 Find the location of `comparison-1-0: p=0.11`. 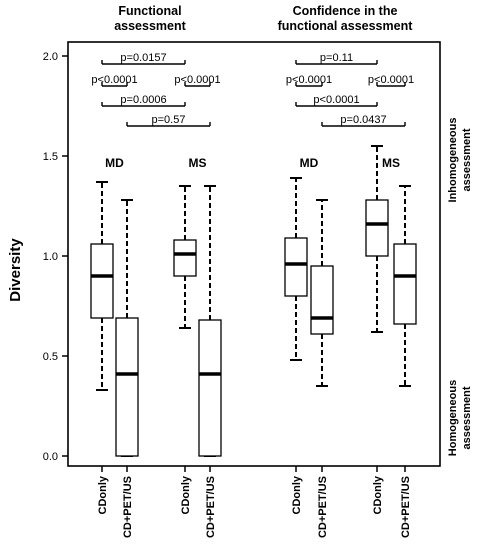

comparison-1-0: p=0.11 is located at coordinates (336, 58).